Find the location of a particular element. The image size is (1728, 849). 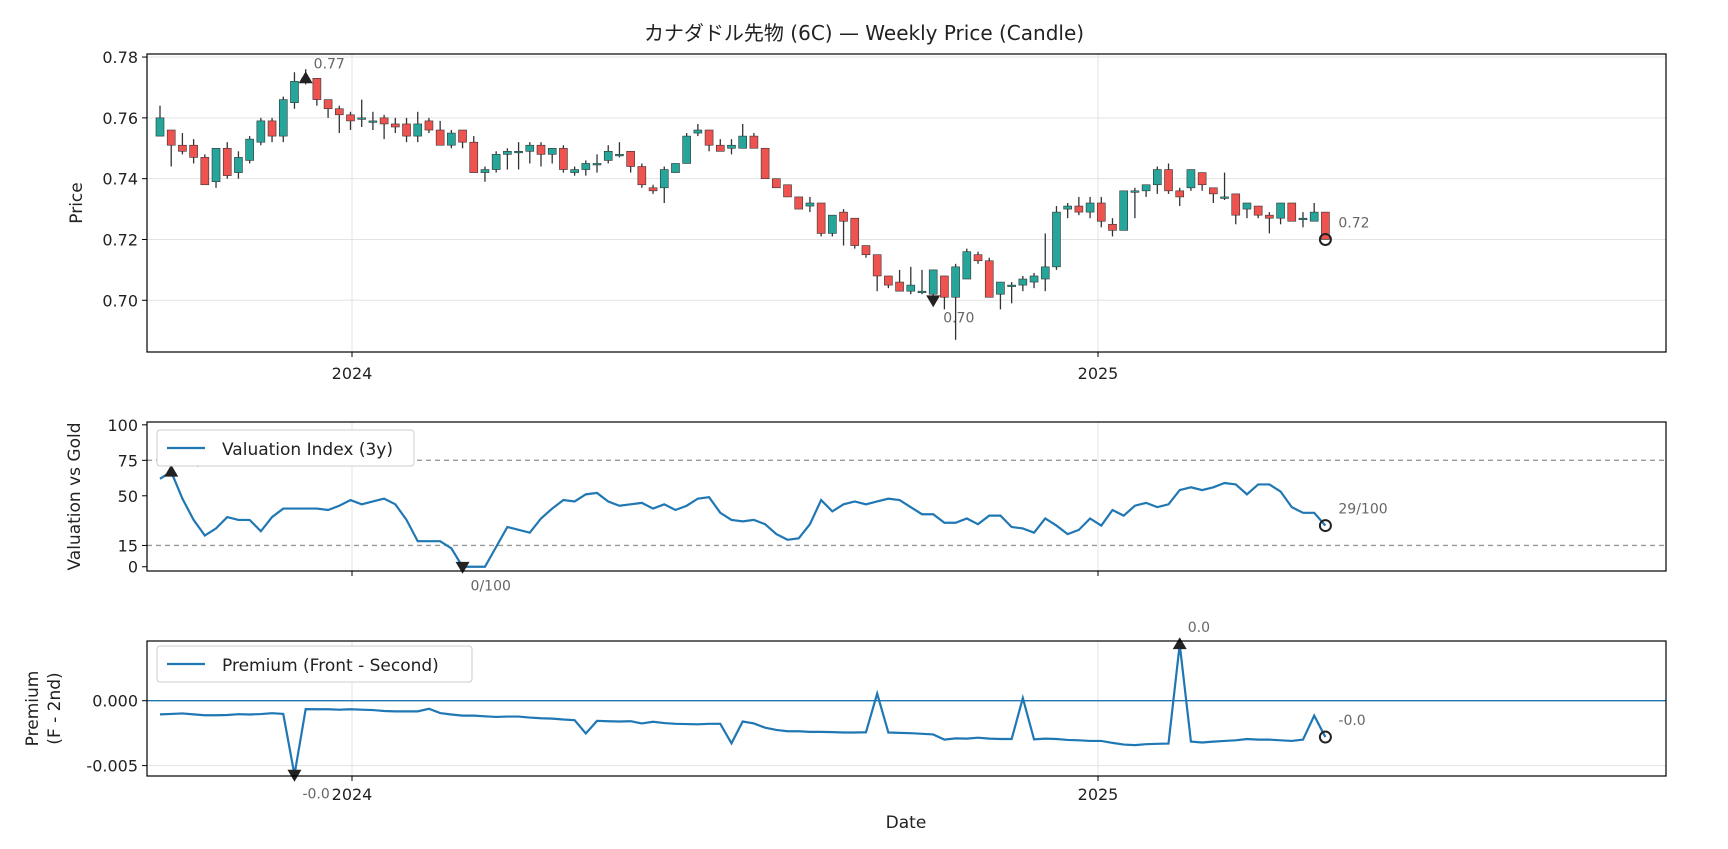

min-label: 0/100 is located at coordinates (491, 587).